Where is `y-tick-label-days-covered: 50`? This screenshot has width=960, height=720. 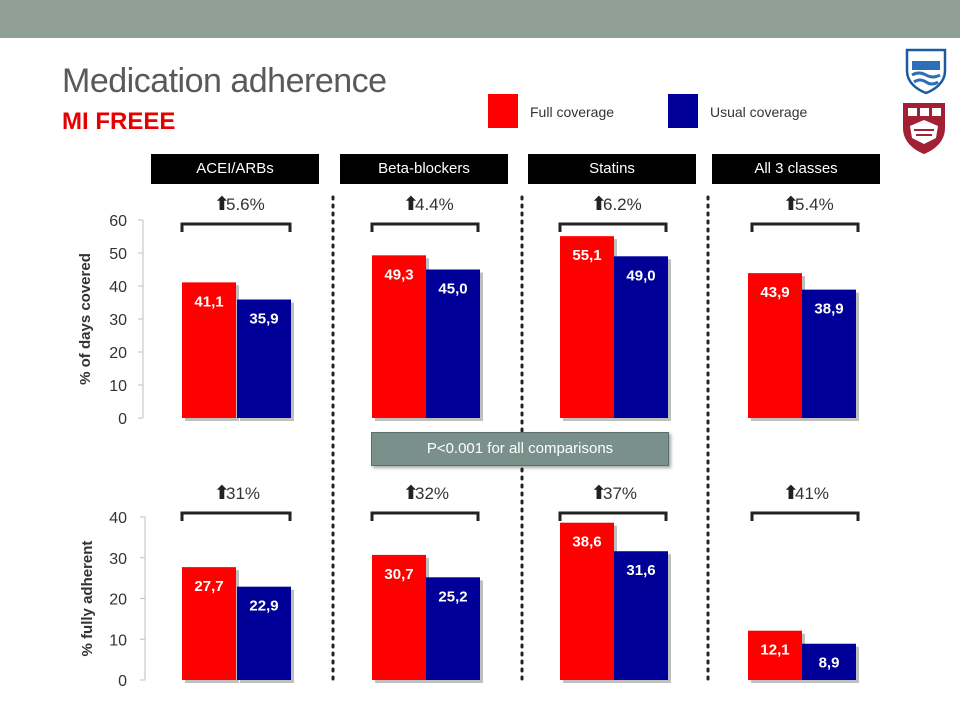
y-tick-label-days-covered: 50 is located at coordinates (118, 254).